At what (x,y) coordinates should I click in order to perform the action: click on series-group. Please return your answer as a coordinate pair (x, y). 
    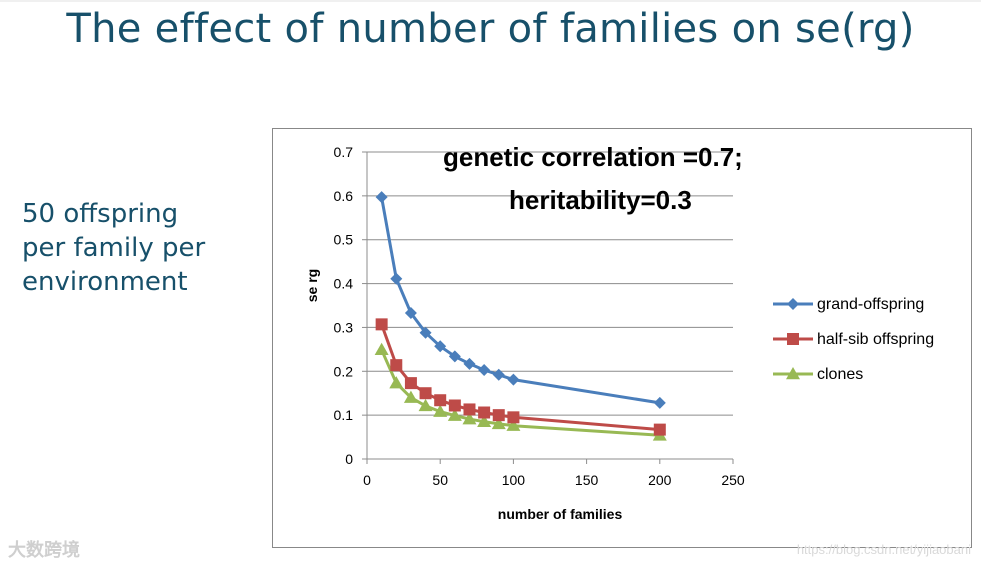
    Looking at the image, I should click on (520, 316).